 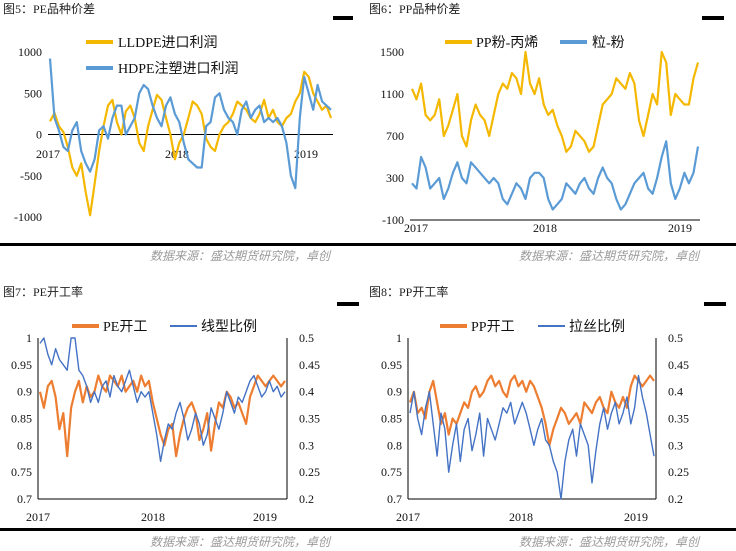 What do you see at coordinates (28, 134) in the screenshot?
I see `chart-c1-y-ticks: 1000 500 0 -500 -1000` at bounding box center [28, 134].